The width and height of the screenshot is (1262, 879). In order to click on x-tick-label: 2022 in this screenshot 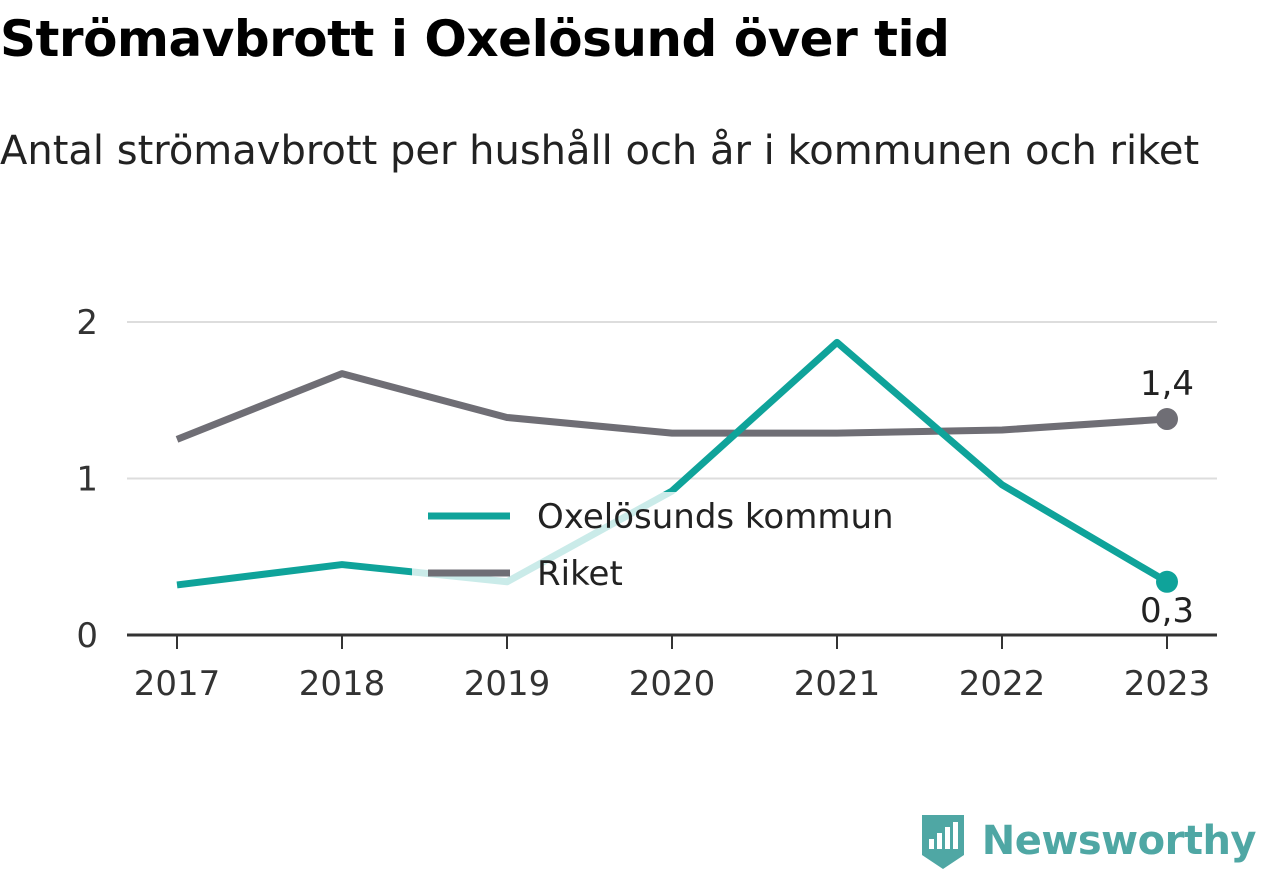, I will do `click(1002, 684)`.